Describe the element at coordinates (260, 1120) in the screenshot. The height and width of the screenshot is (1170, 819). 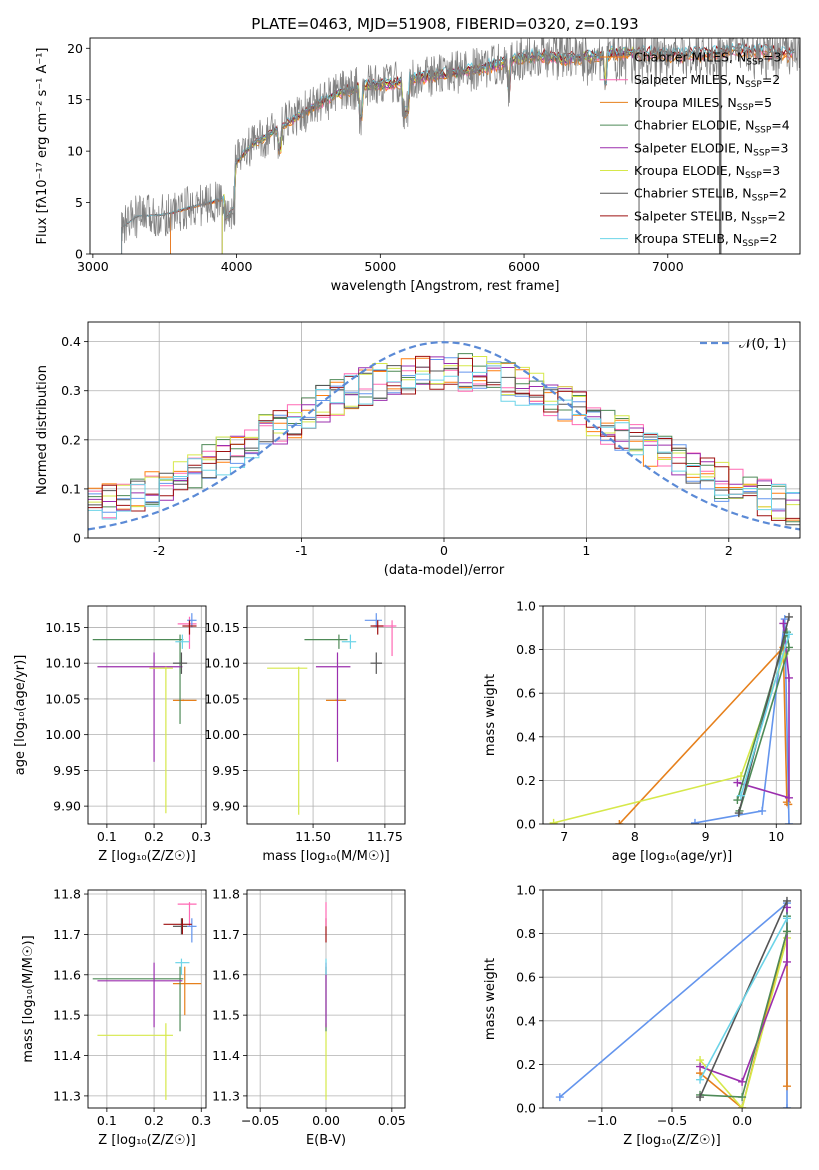
I see `x-tick-label: −0.05` at that location.